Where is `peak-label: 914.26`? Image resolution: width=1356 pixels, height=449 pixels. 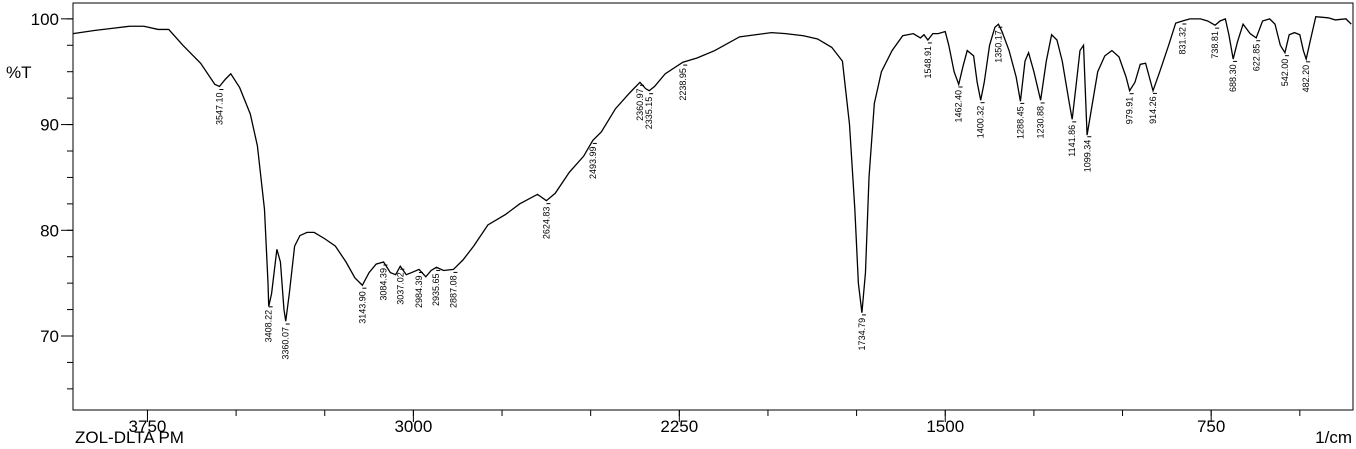 peak-label: 914.26 is located at coordinates (1153, 110).